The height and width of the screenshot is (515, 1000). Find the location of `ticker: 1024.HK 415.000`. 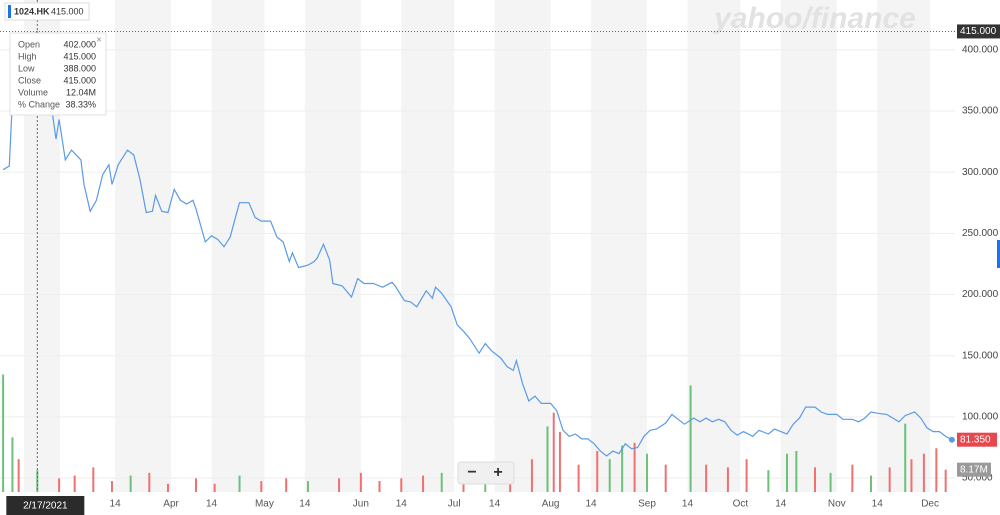

ticker: 1024.HK 415.000 is located at coordinates (47, 11).